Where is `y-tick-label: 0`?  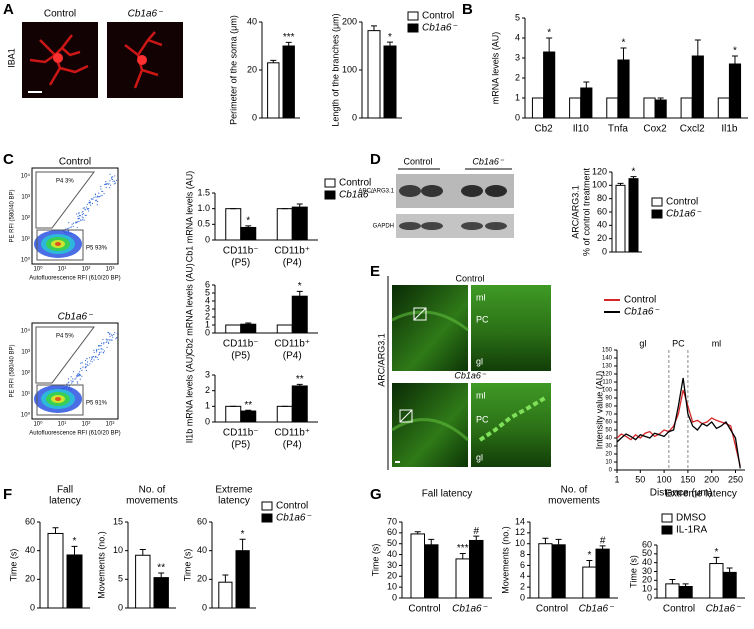
y-tick-label: 0 is located at coordinates (207, 421).